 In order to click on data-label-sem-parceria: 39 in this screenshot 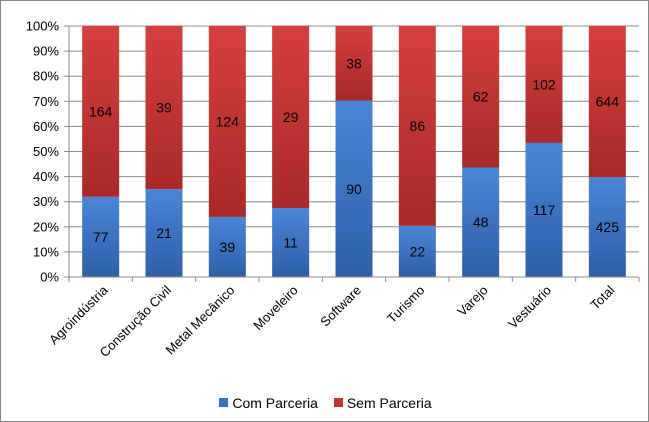, I will do `click(164, 108)`.